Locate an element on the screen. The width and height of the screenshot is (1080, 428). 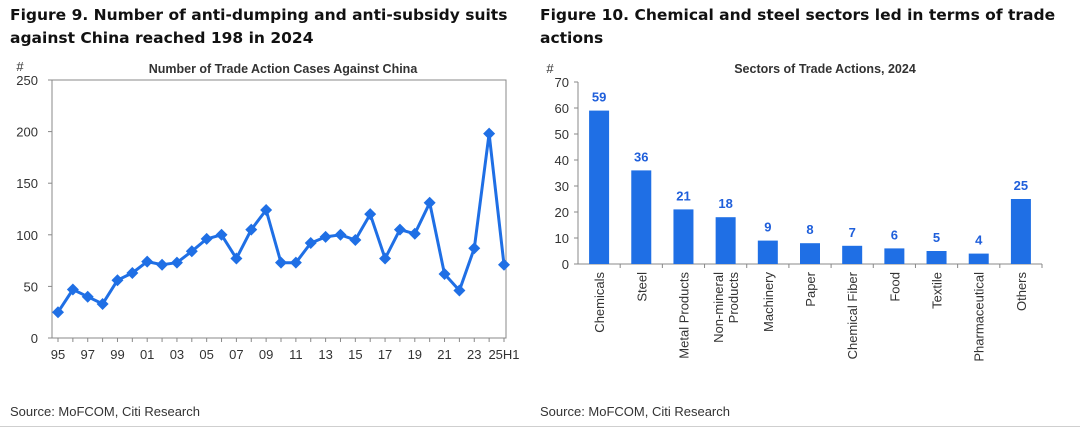
category-label: Others is located at coordinates (1021, 292).